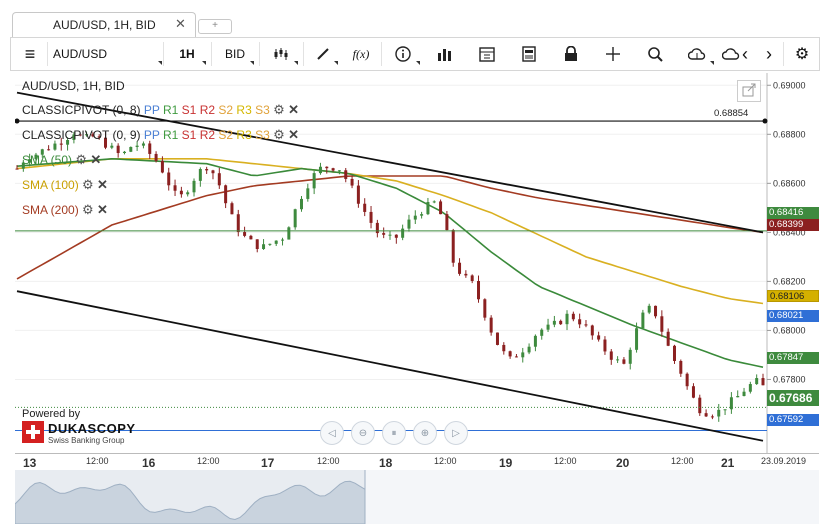 The image size is (828, 524). Describe the element at coordinates (294, 134) in the screenshot. I see `pivot2-remove-icon: ✕` at that location.